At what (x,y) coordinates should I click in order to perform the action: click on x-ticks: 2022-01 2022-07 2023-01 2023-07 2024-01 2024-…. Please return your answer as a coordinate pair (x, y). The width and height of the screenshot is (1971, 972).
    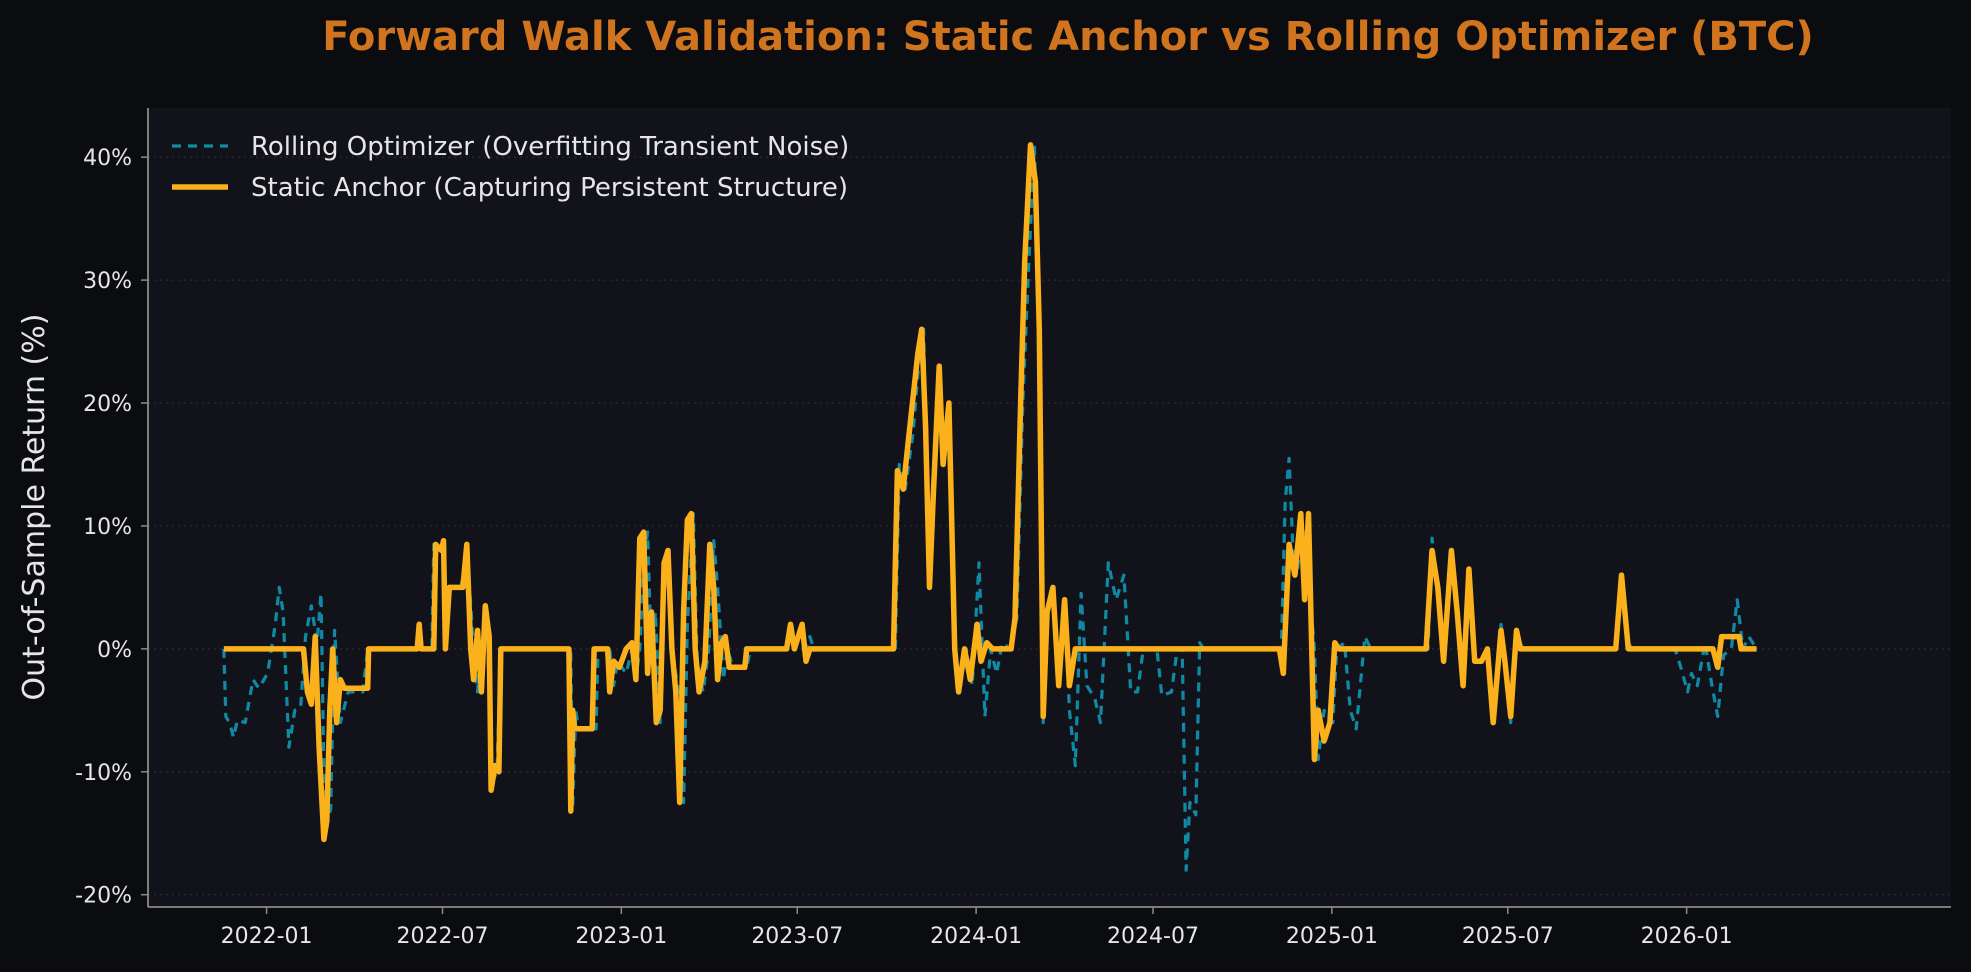
    Looking at the image, I should click on (977, 928).